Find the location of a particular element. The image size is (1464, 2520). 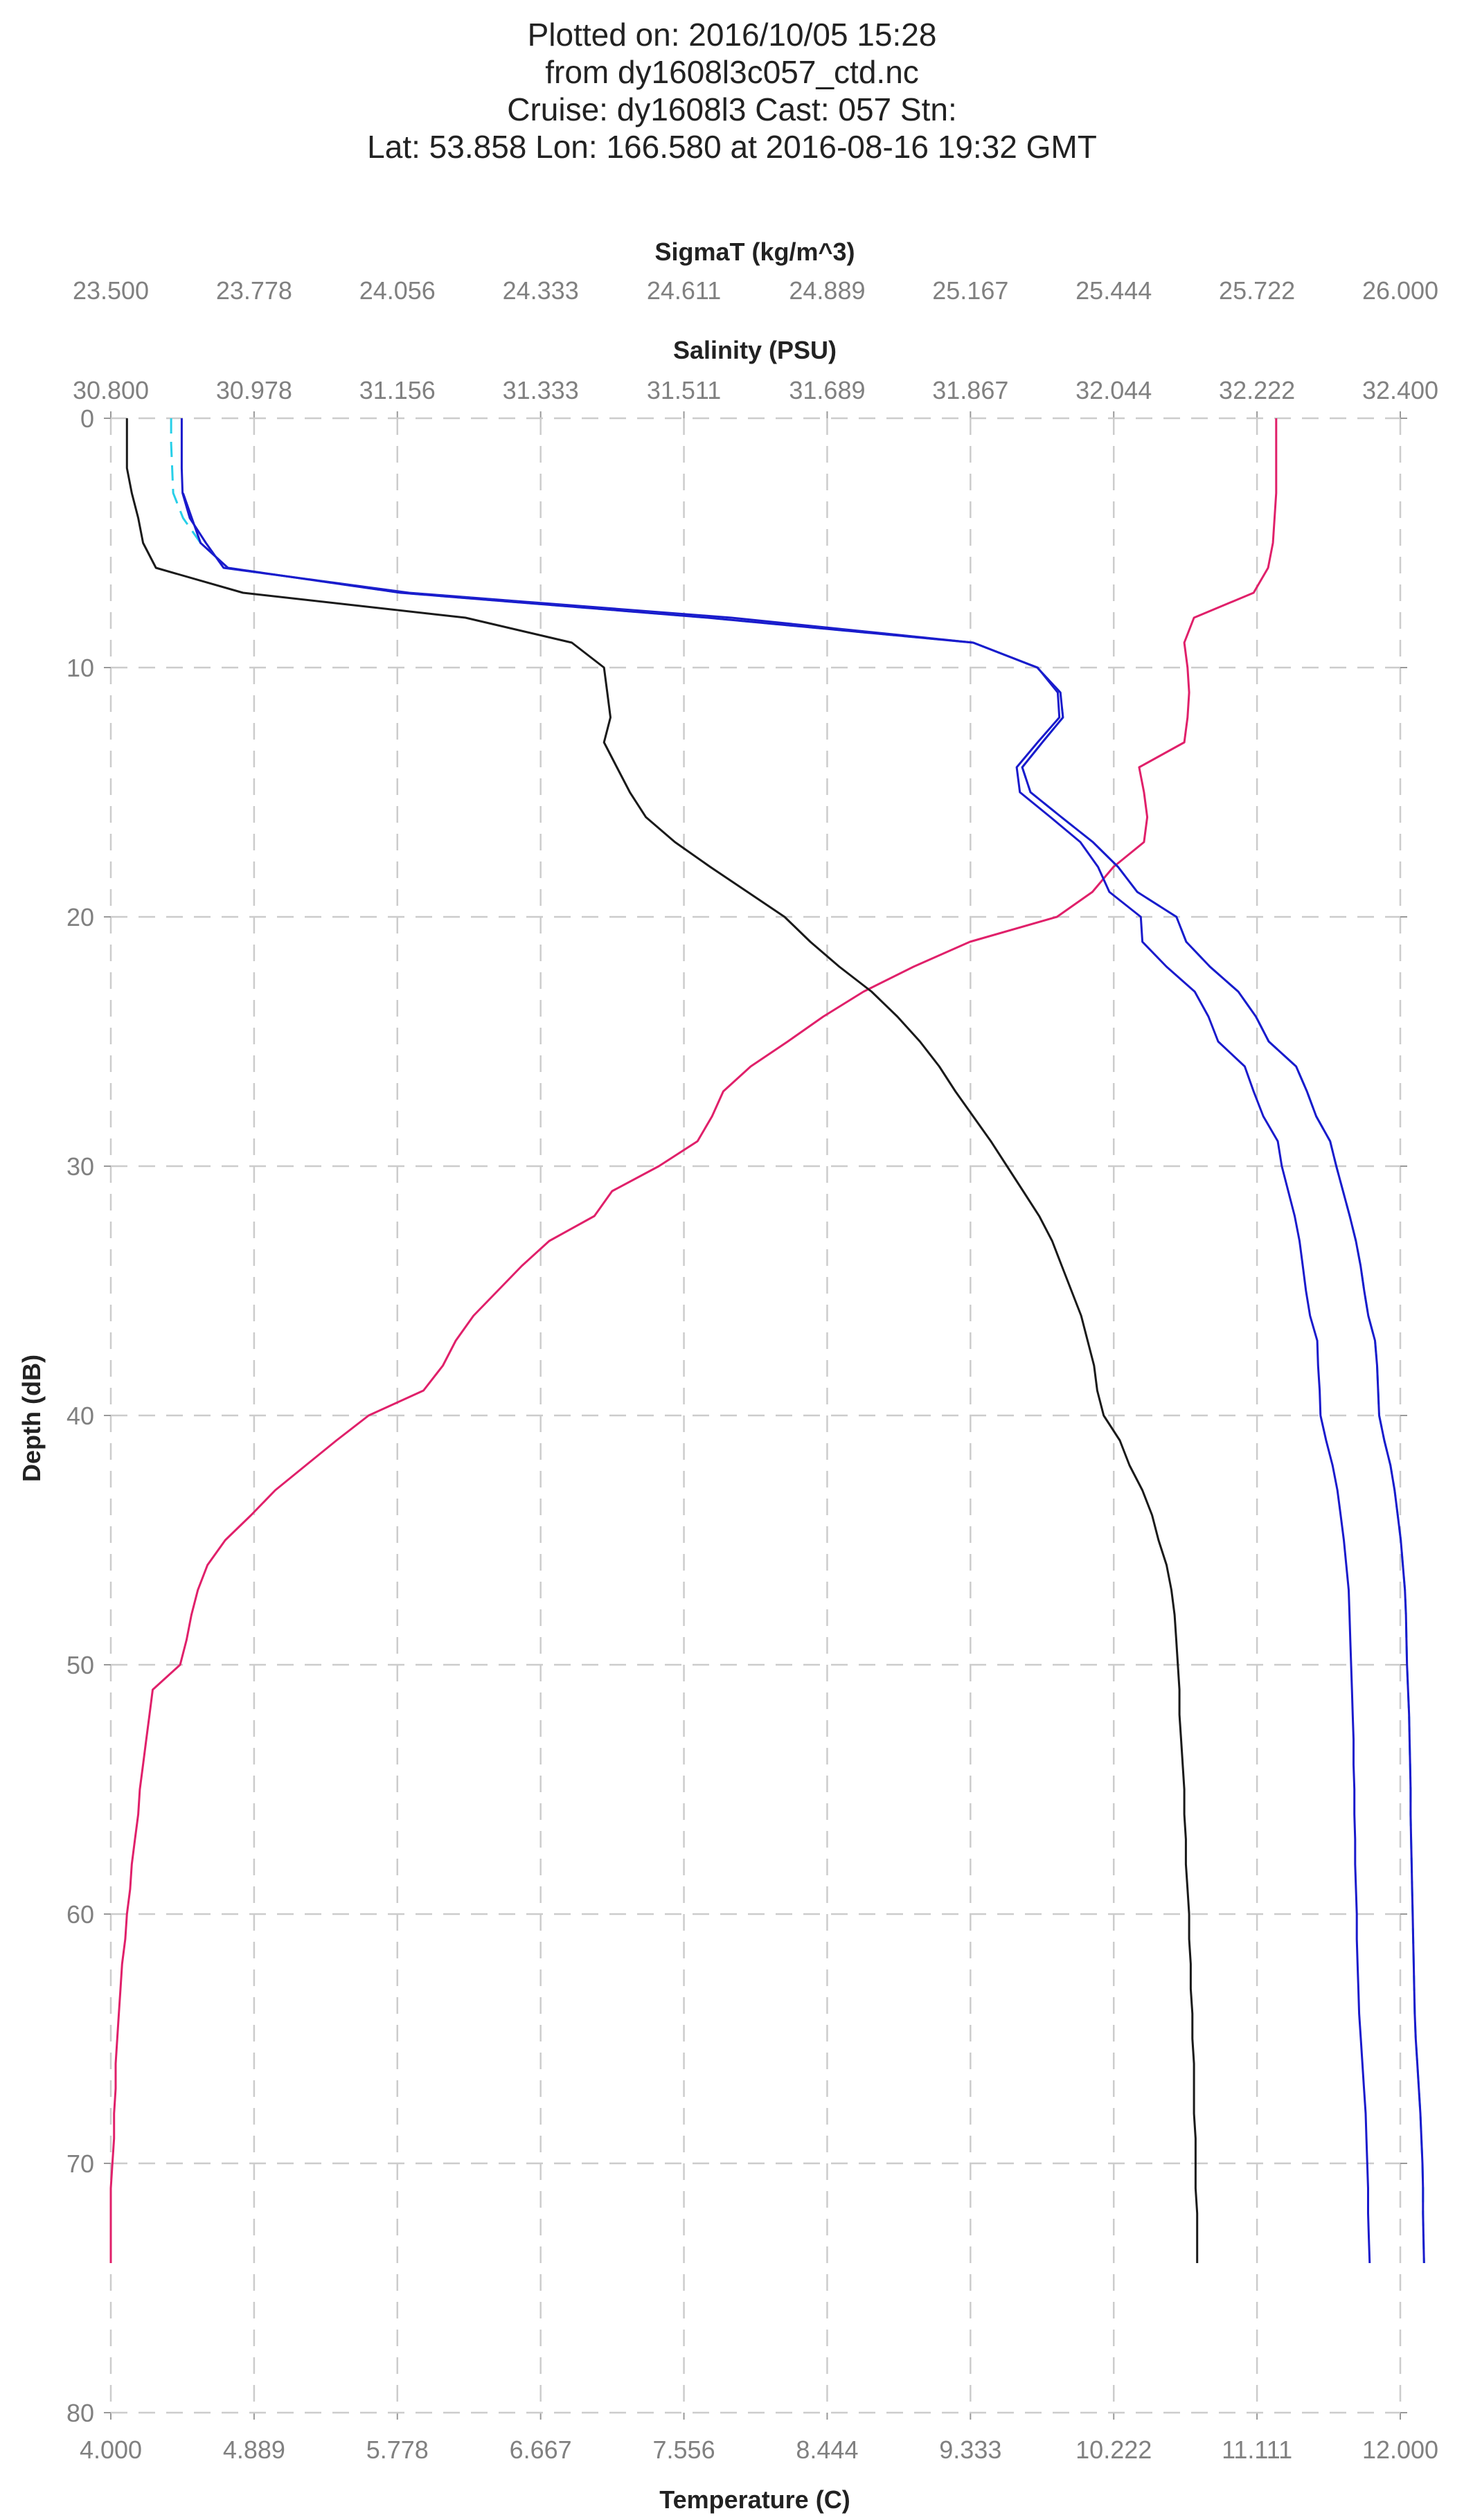

salinity-tick-label: 31.511 is located at coordinates (684, 390).